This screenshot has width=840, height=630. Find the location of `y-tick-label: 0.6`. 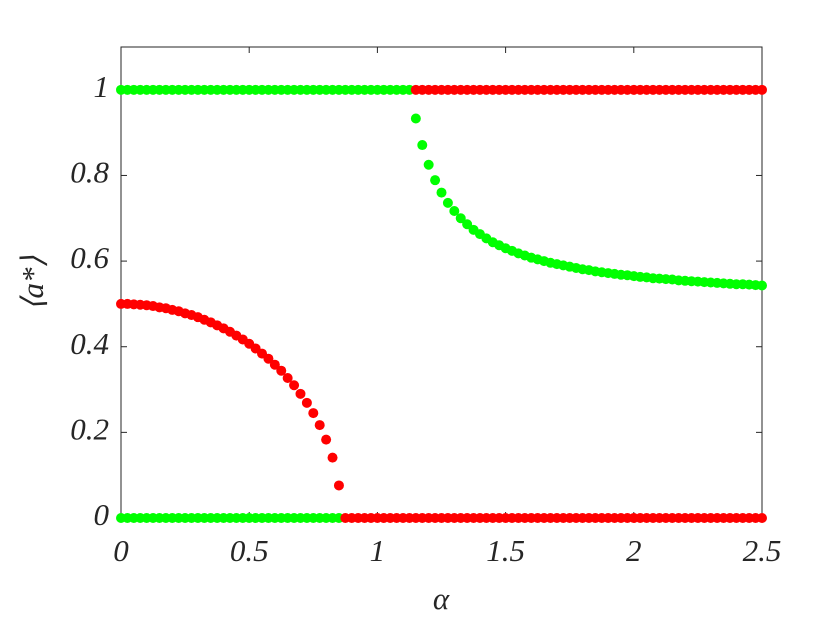

y-tick-label: 0.6 is located at coordinates (89, 257).